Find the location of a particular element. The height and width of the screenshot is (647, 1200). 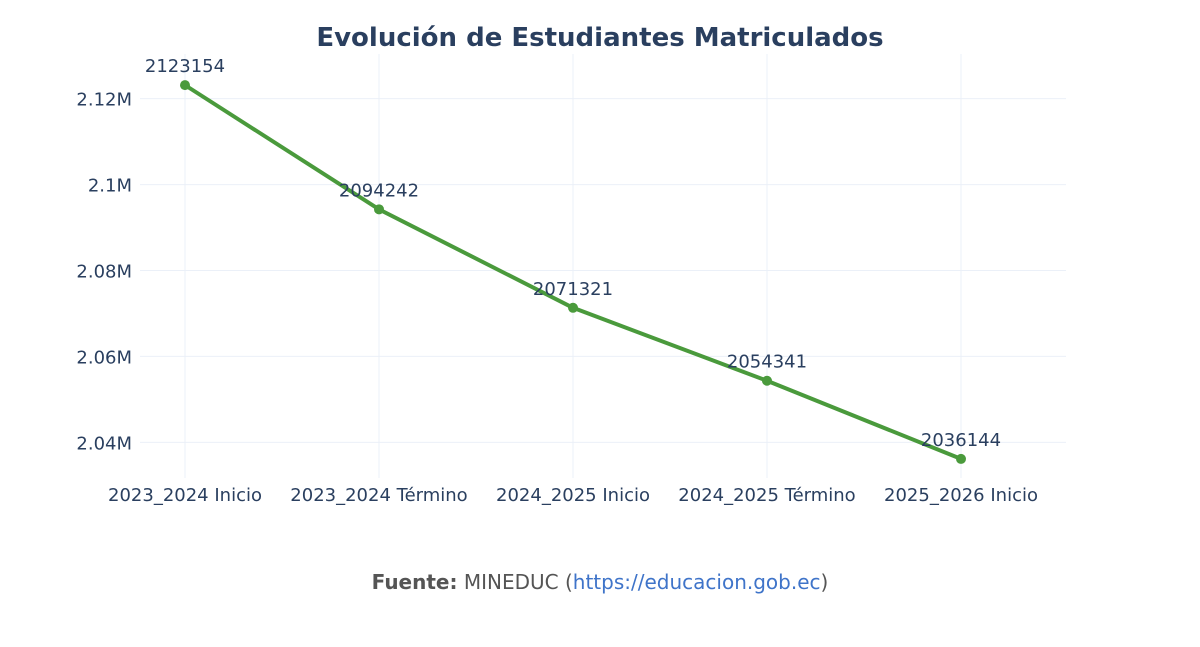

x-tick-label: 2024_2025 Término is located at coordinates (766, 495).